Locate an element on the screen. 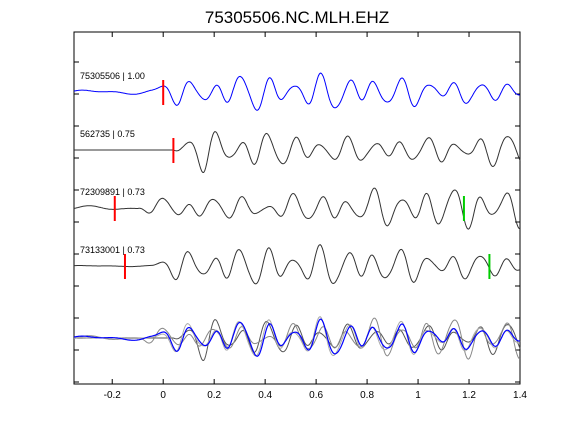 The height and width of the screenshot is (432, 576). x-tick-label: 0.4 is located at coordinates (265, 395).